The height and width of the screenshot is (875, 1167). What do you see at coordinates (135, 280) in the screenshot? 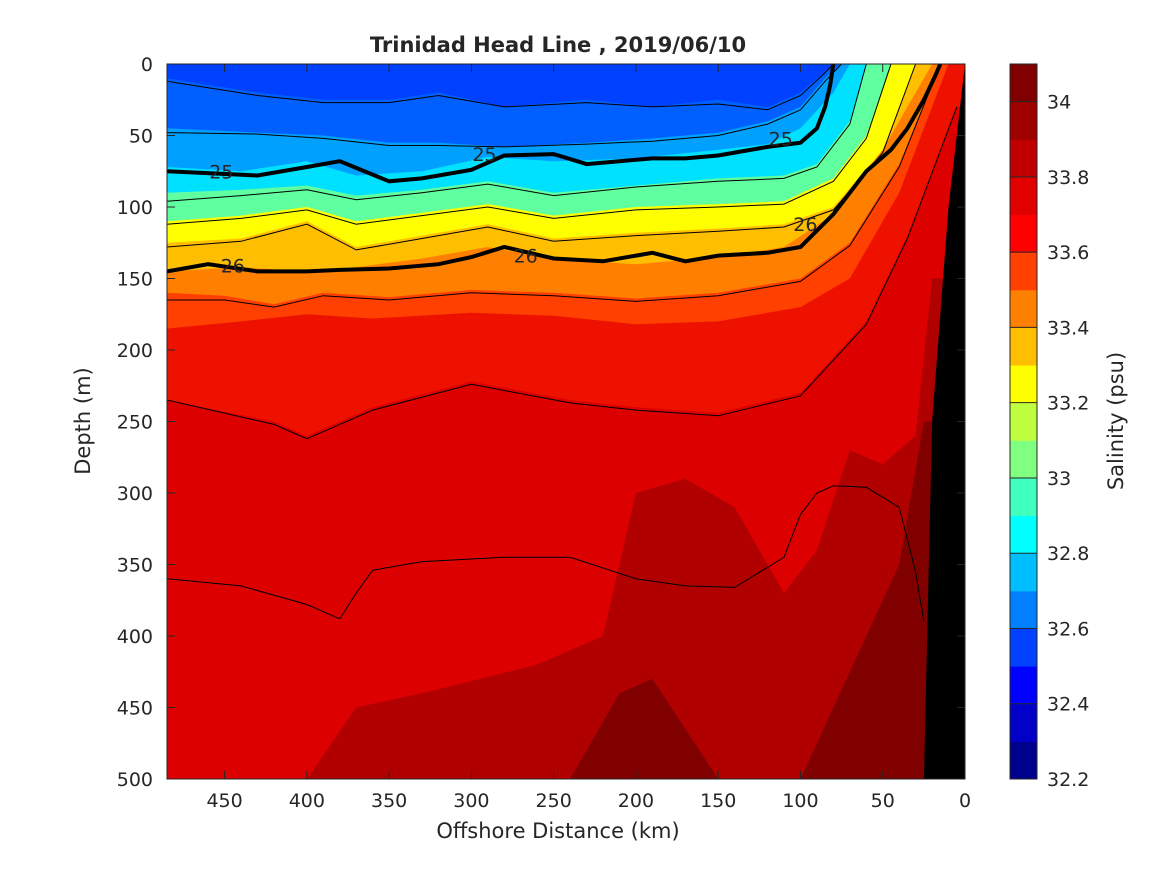
I see `y-tick-label: 150` at bounding box center [135, 280].